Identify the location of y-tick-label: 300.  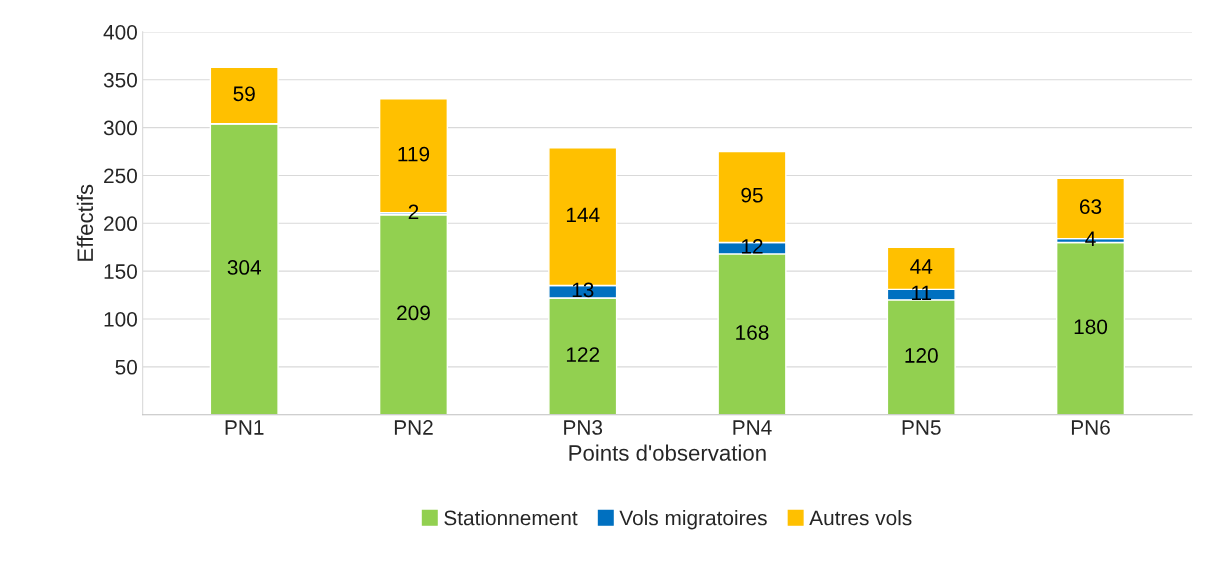
(120, 128).